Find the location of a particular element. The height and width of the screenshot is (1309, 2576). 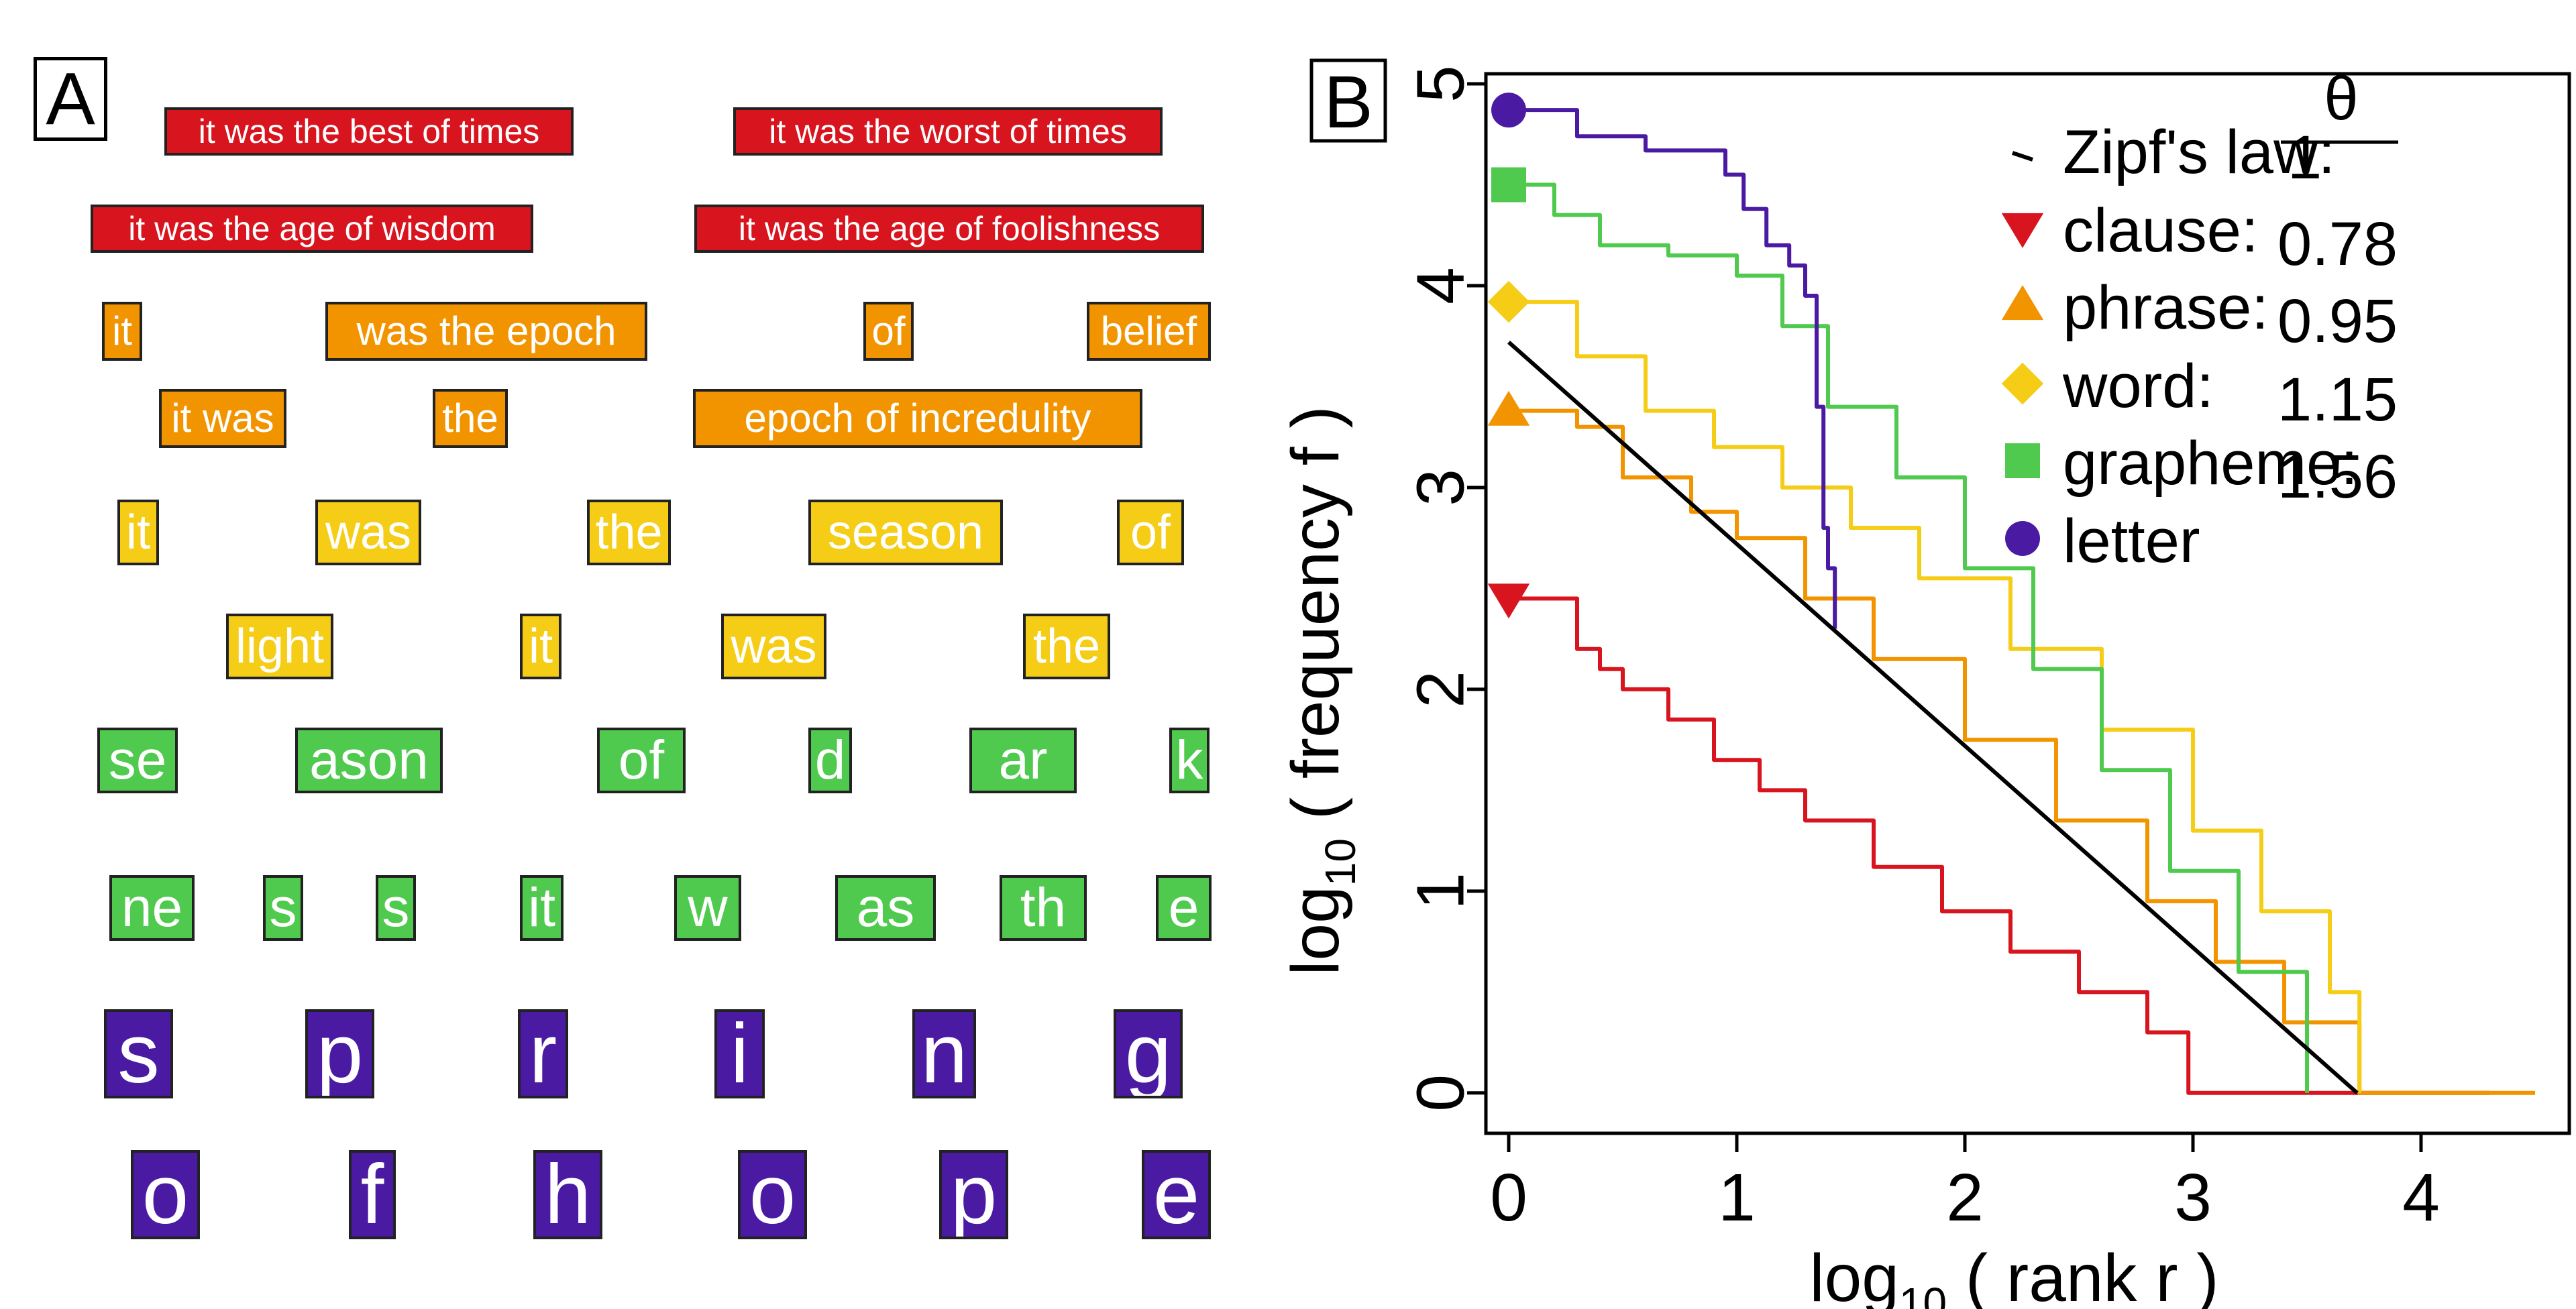

legend-letter-swatch is located at coordinates (2022, 538).